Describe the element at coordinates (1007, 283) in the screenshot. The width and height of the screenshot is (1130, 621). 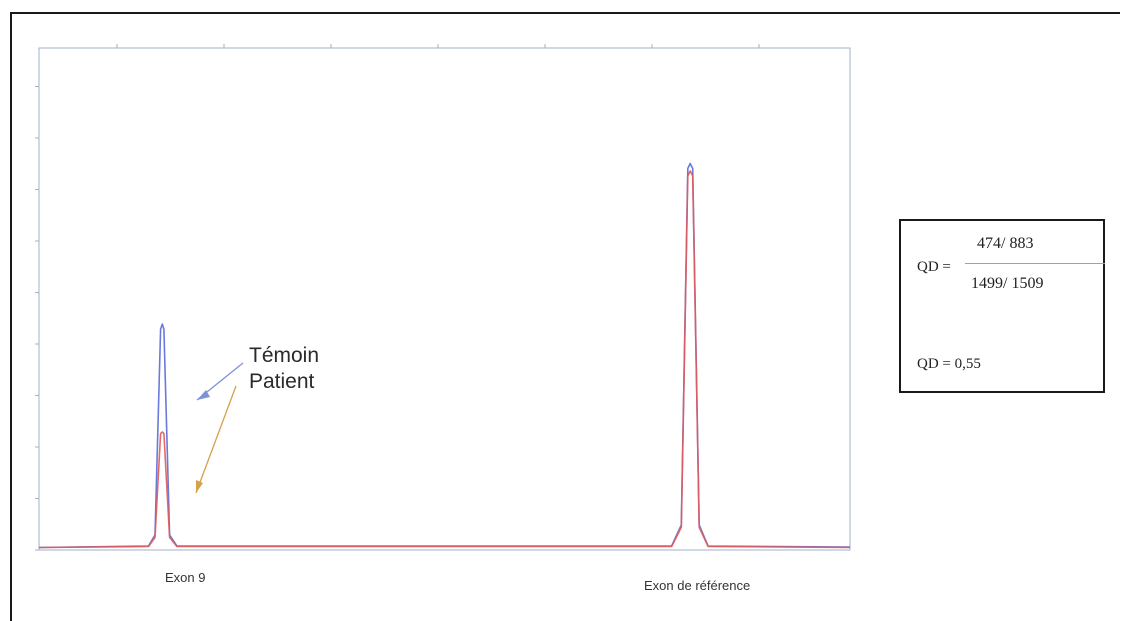
I see `qd-denominator: 1499/ 1509` at that location.